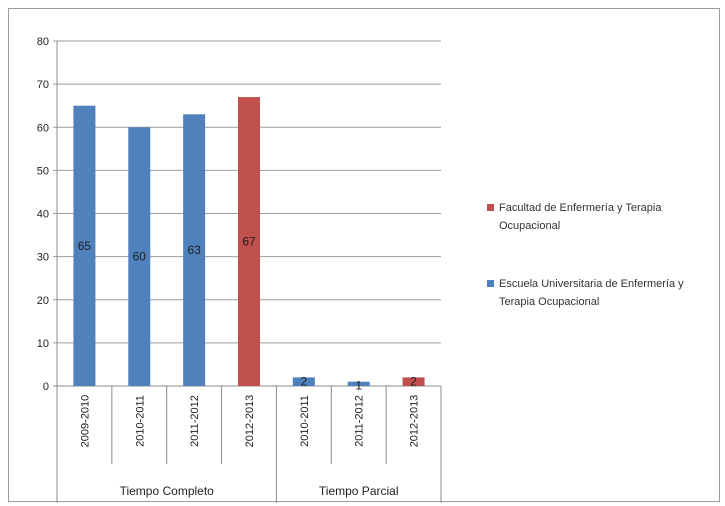 The image size is (725, 506). What do you see at coordinates (359, 491) in the screenshot?
I see `group-label: Tiempo Parcial` at bounding box center [359, 491].